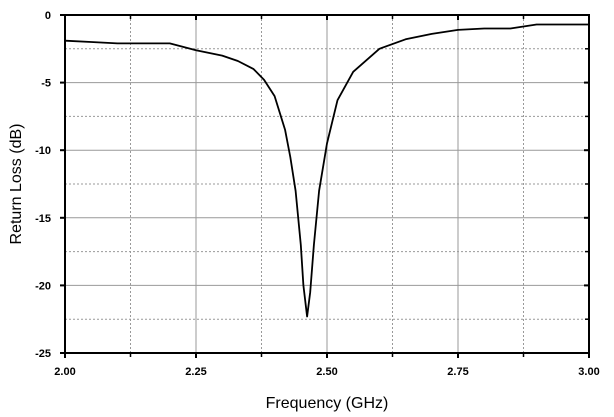 This screenshot has height=417, width=614. Describe the element at coordinates (48, 16) in the screenshot. I see `y-tick-label: 0` at that location.